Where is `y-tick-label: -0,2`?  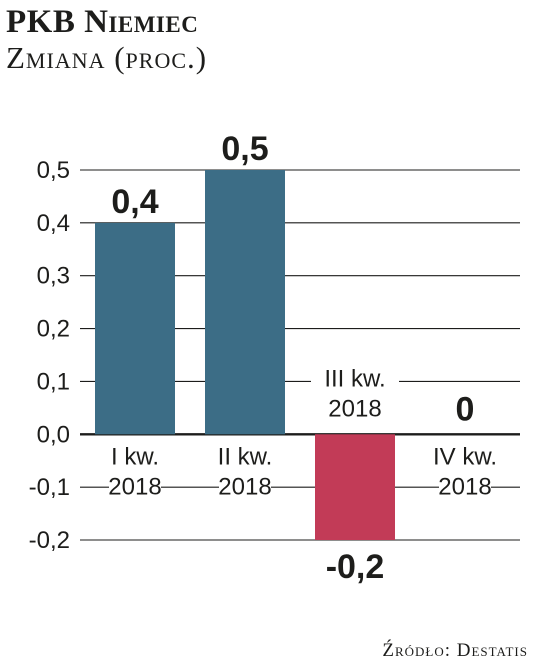 y-tick-label: -0,2 is located at coordinates (49, 540).